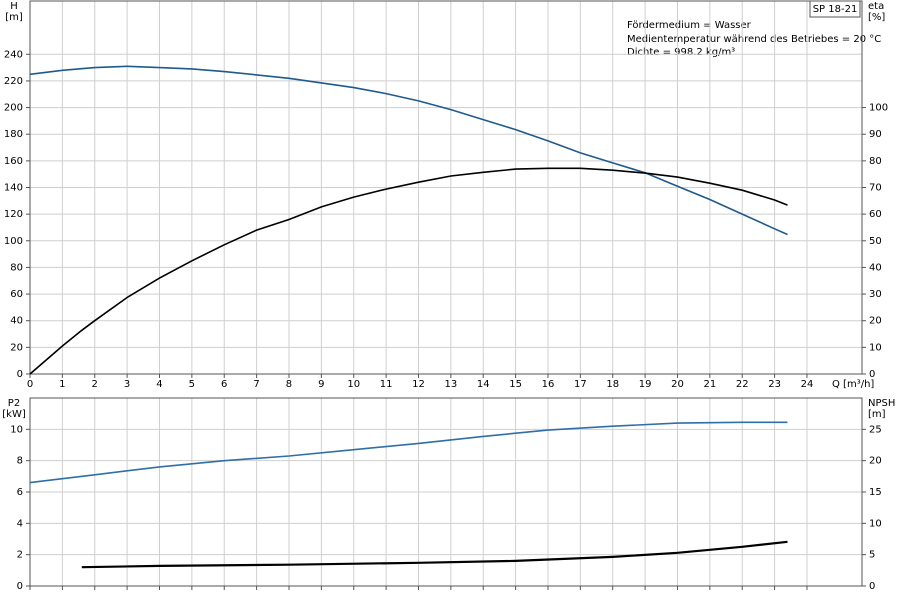 The width and height of the screenshot is (900, 600). What do you see at coordinates (20, 461) in the screenshot?
I see `y-tick-label: 8` at bounding box center [20, 461].